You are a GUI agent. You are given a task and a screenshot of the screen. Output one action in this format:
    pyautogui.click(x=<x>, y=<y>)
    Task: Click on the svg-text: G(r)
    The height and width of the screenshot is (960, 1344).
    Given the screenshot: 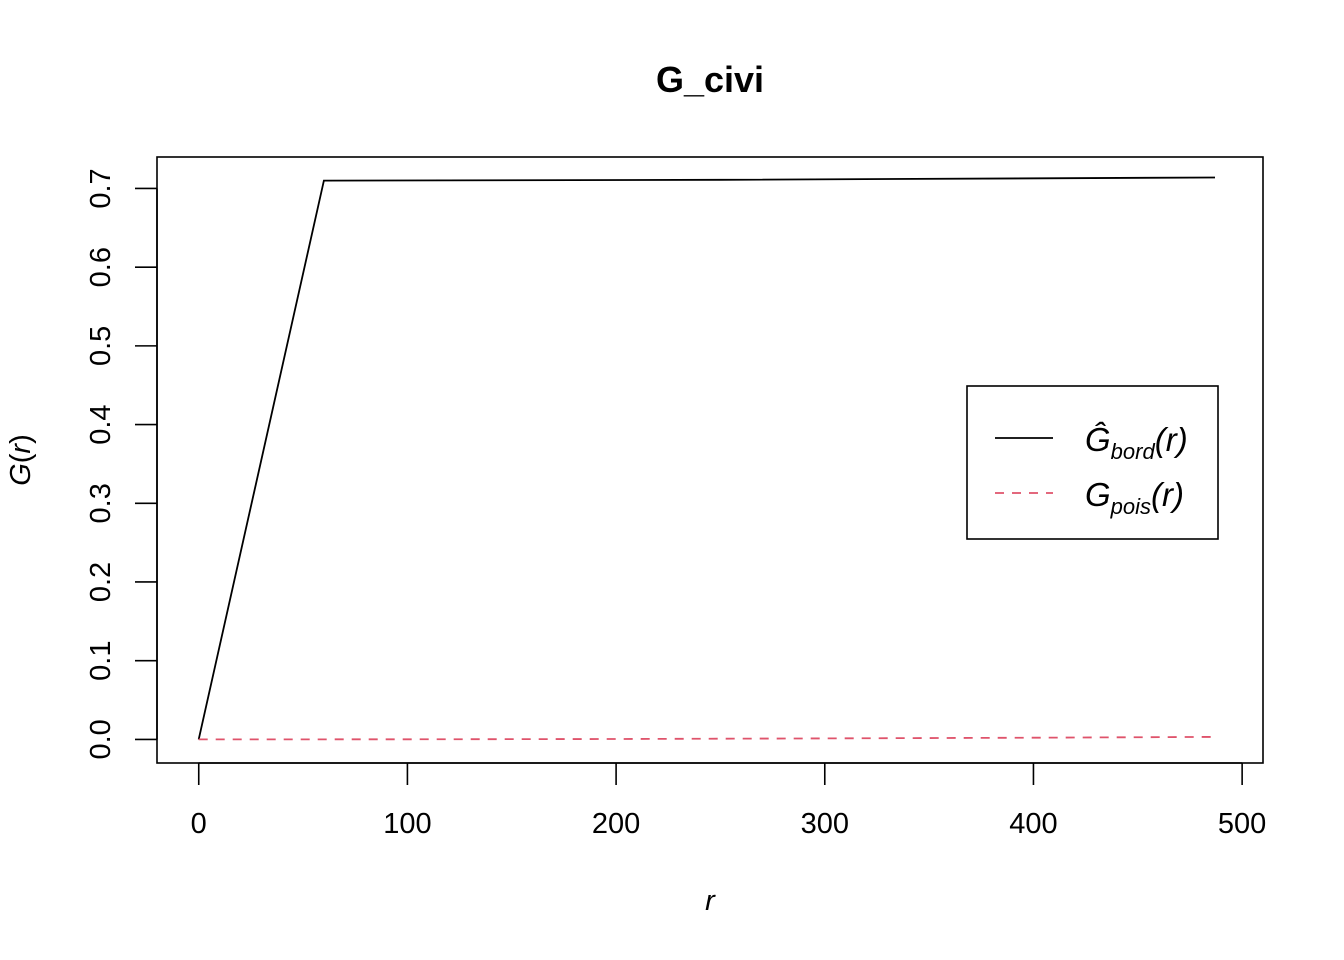 What is the action you would take?
    pyautogui.click(x=21, y=460)
    